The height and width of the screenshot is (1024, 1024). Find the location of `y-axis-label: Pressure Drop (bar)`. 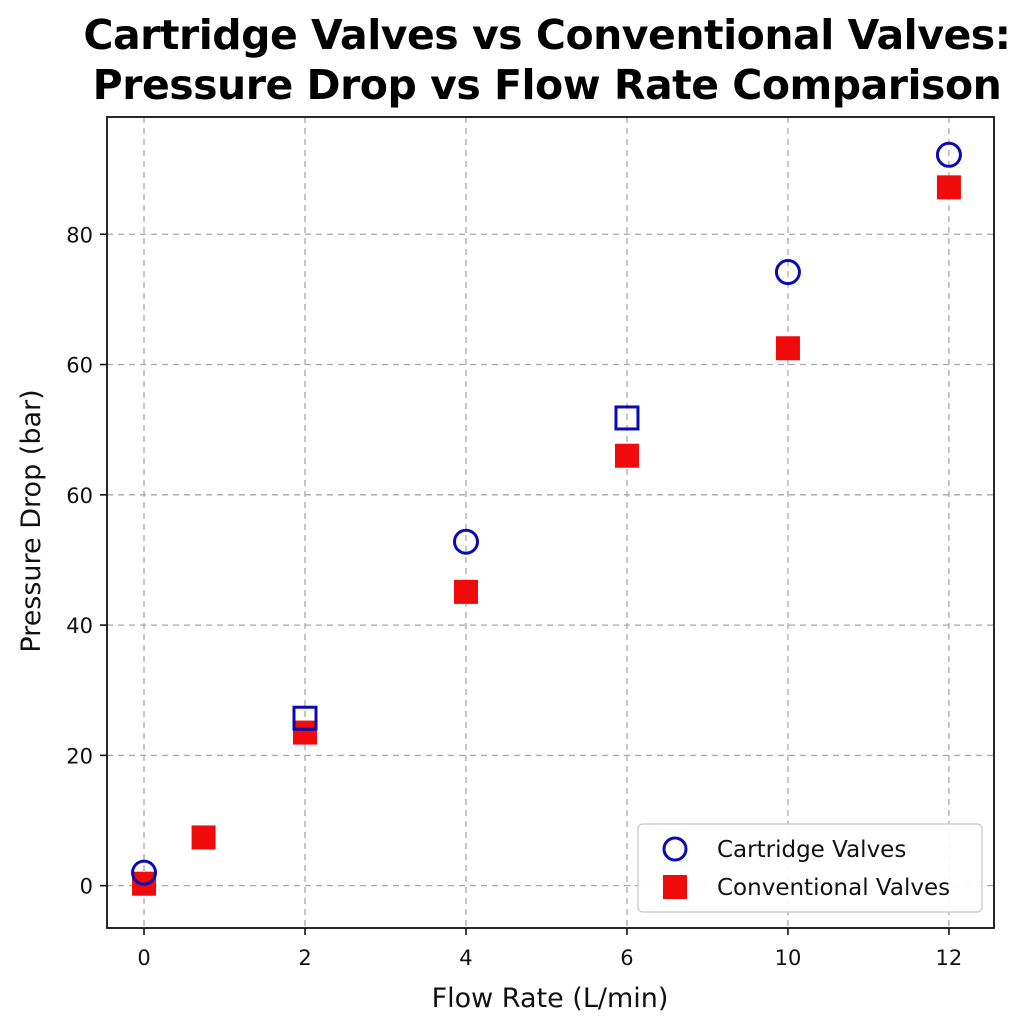

y-axis-label: Pressure Drop (bar) is located at coordinates (31, 520).